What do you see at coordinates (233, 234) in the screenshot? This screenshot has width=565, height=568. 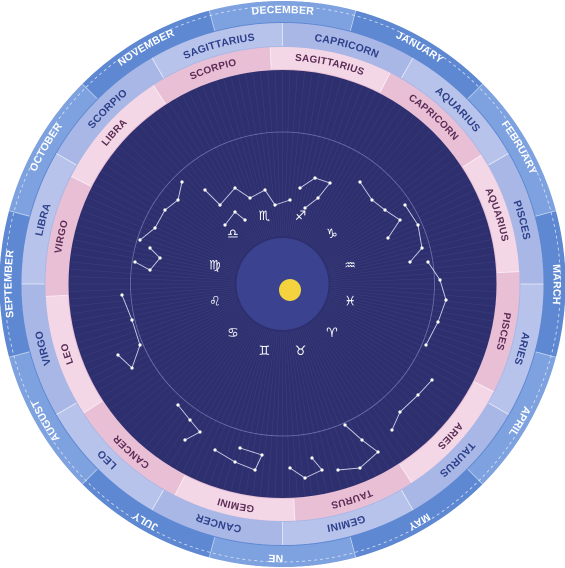 I see `libra-glyph: ♎` at bounding box center [233, 234].